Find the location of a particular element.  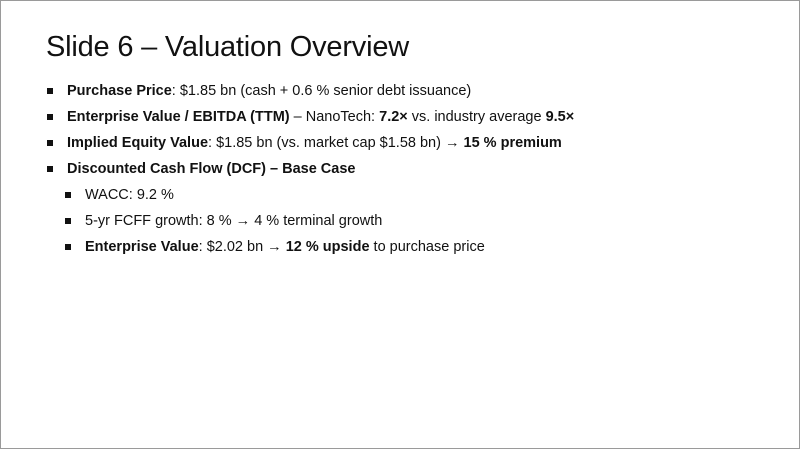

bullet-label: Implied Equity Value is located at coordinates (138, 143).